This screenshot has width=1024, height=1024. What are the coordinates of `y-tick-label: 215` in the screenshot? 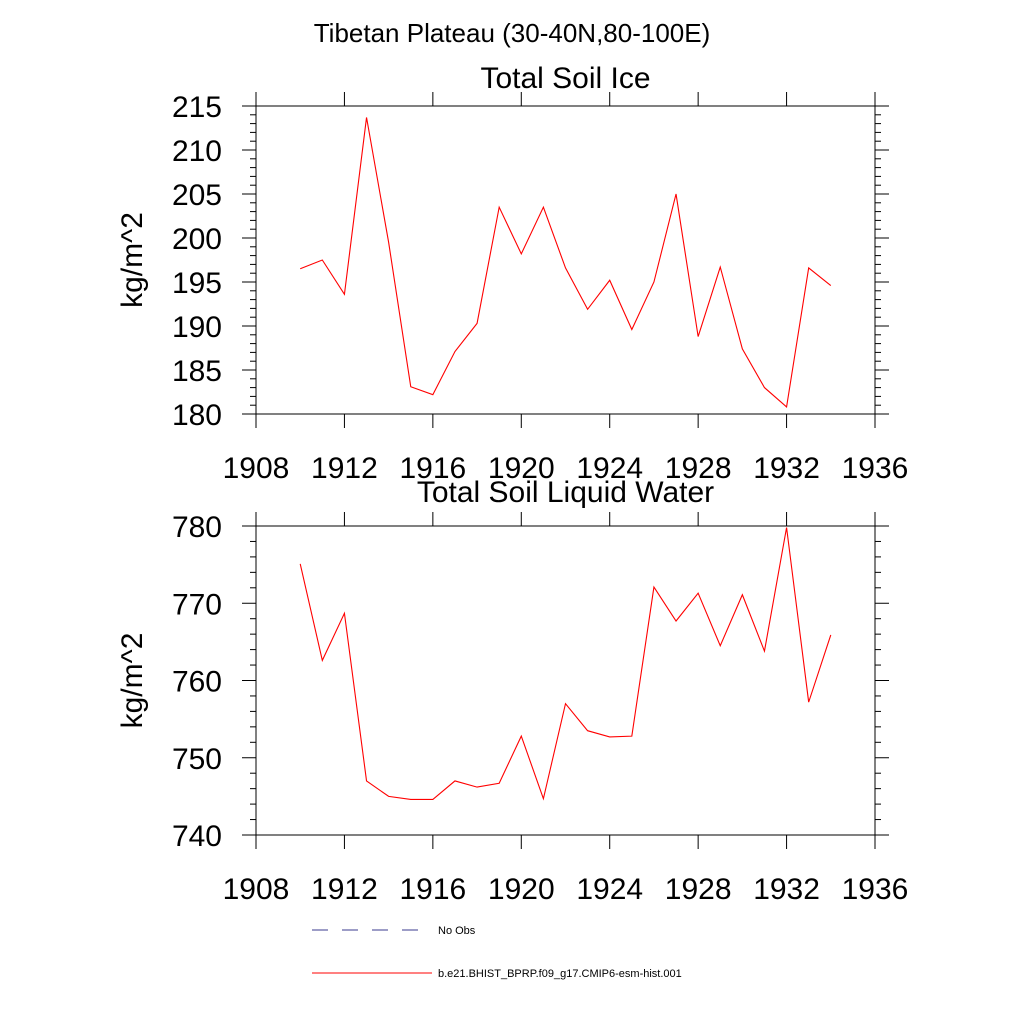 It's located at (197, 107).